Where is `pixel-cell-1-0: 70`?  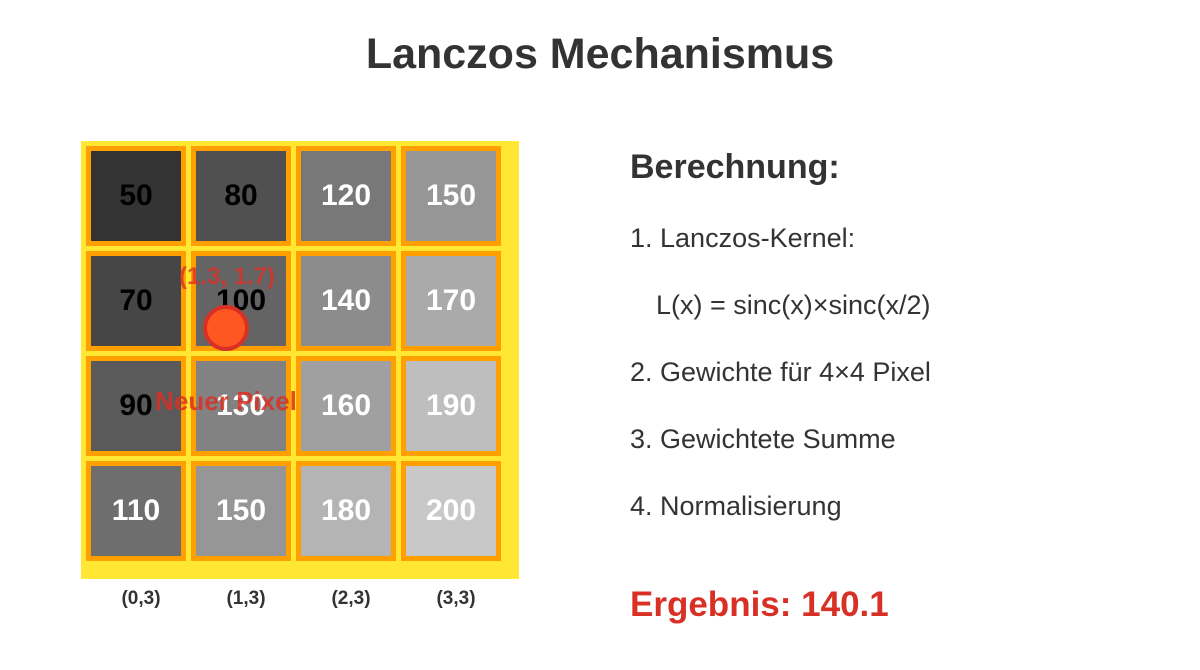 pixel-cell-1-0: 70 is located at coordinates (136, 301).